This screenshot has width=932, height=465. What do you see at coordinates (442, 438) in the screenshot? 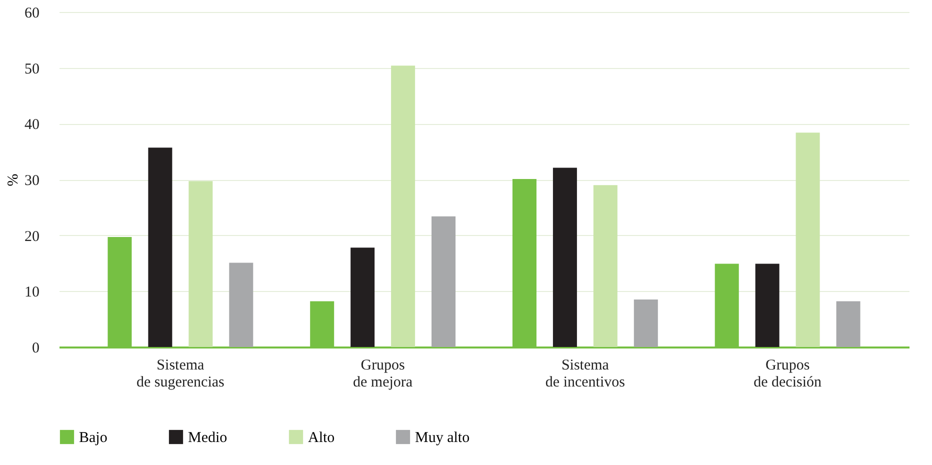
I see `legend-label: Muy alto` at bounding box center [442, 438].